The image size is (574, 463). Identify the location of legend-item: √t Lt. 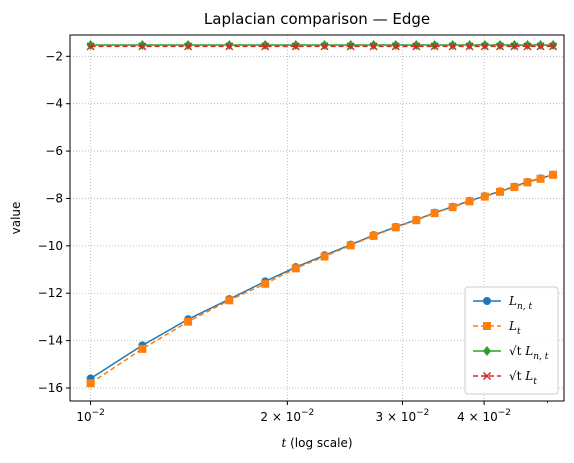
(505, 378).